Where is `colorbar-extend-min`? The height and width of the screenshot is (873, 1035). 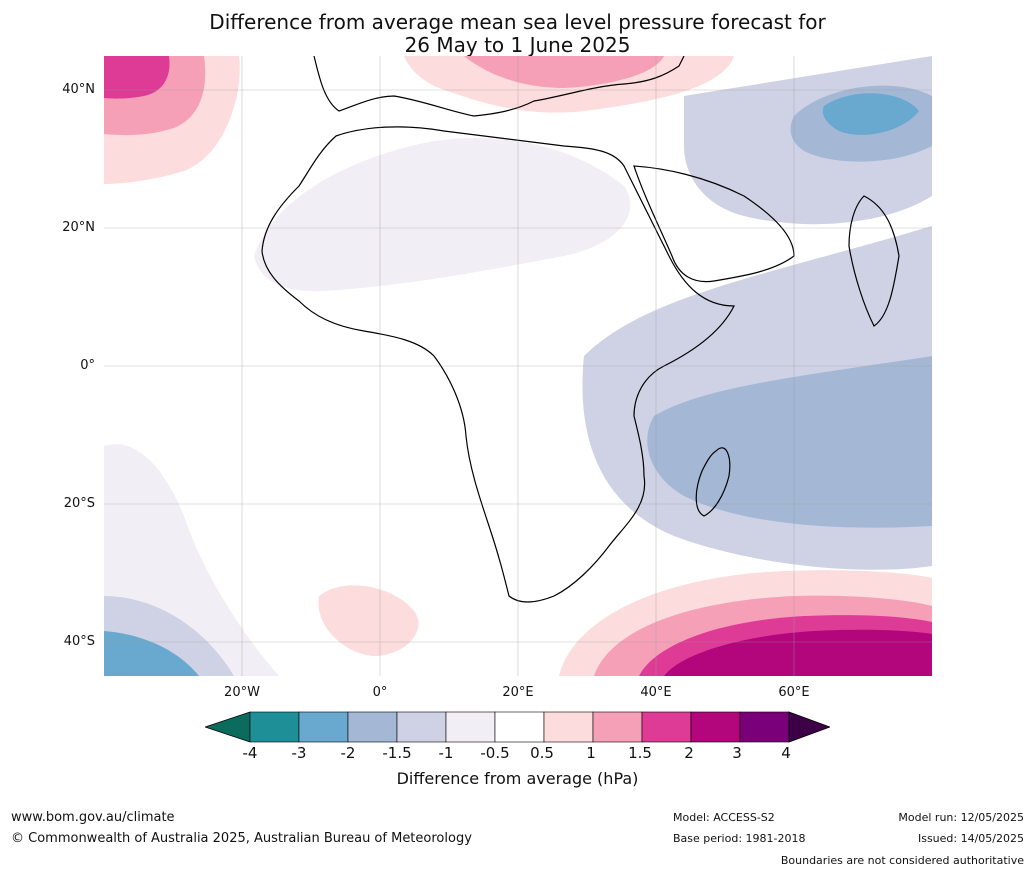
colorbar-extend-min is located at coordinates (228, 727).